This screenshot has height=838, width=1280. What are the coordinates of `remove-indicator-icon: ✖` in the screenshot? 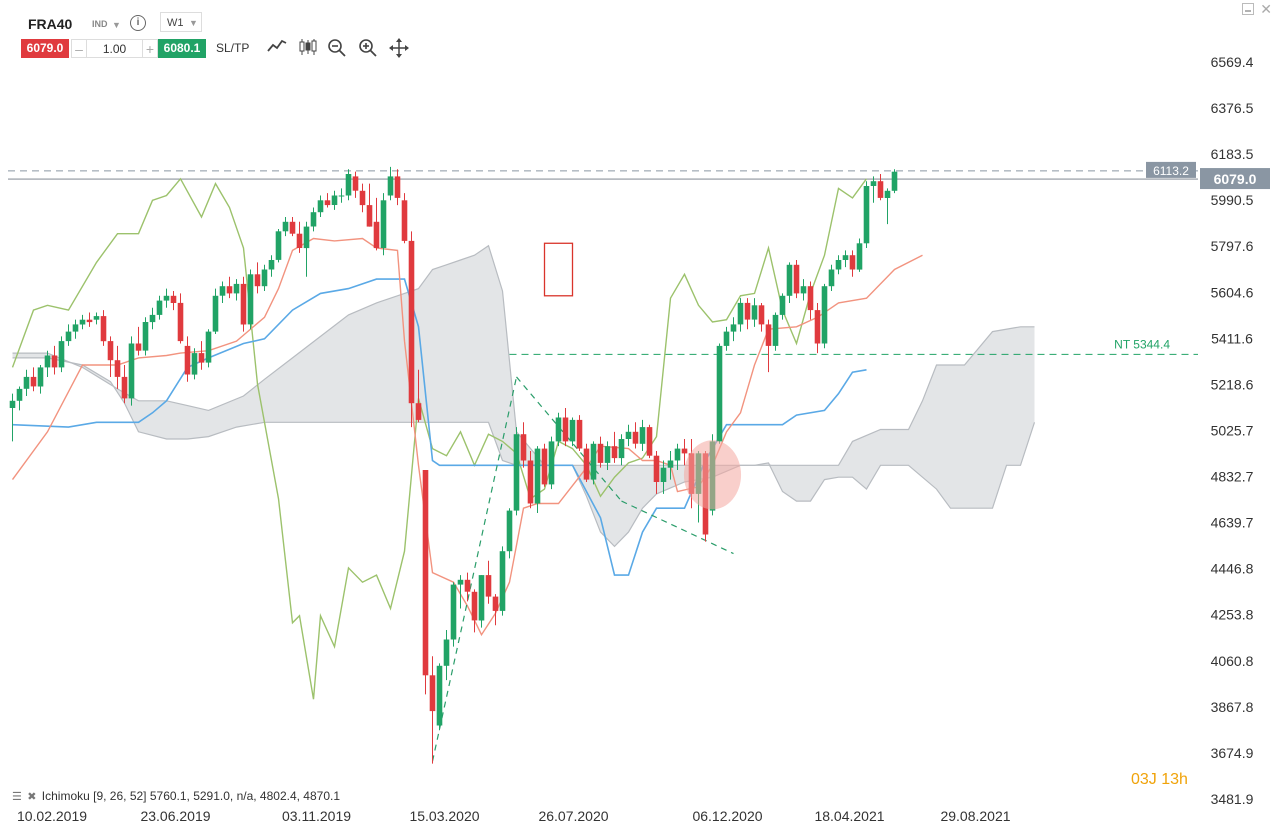 It's located at (32, 797).